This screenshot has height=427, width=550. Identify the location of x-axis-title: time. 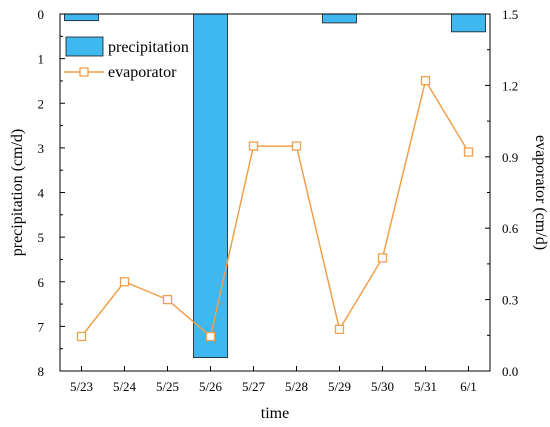
(275, 413).